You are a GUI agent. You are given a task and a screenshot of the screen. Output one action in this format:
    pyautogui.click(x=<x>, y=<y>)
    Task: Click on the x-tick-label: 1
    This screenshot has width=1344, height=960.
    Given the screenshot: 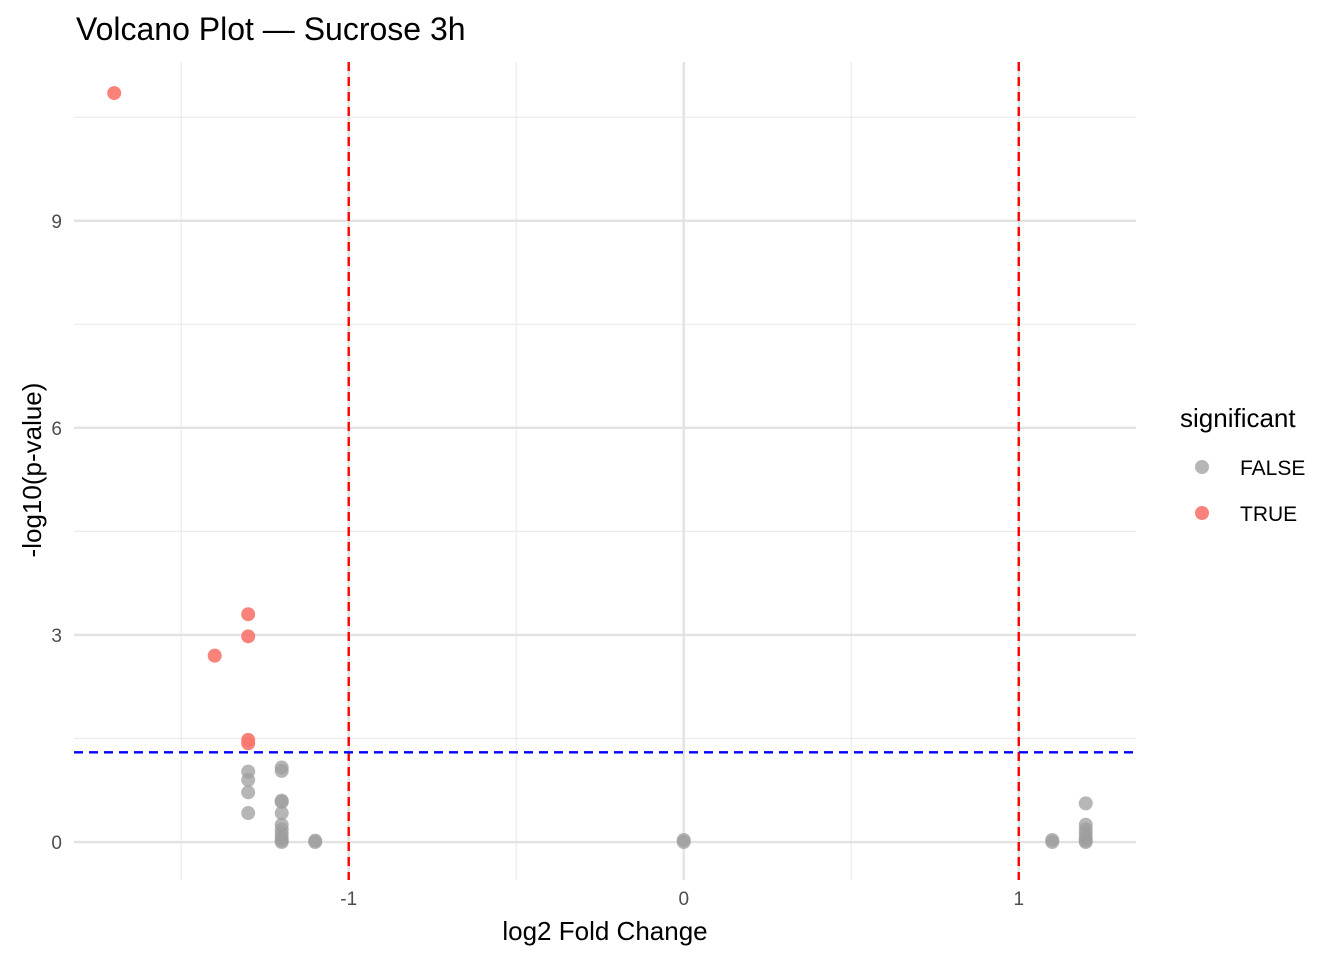 What is the action you would take?
    pyautogui.click(x=1018, y=899)
    